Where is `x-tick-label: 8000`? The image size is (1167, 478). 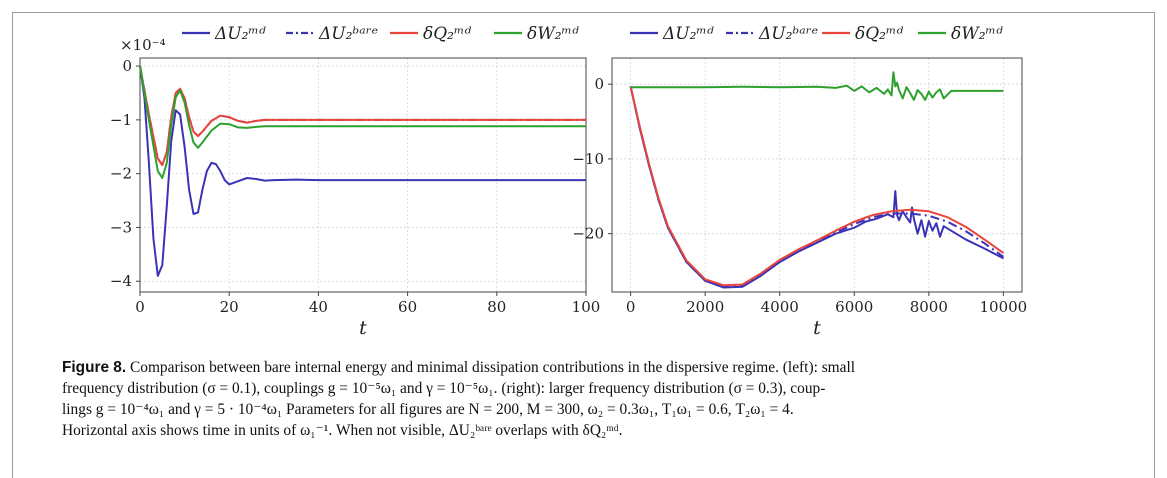
x-tick-label: 8000 is located at coordinates (929, 307).